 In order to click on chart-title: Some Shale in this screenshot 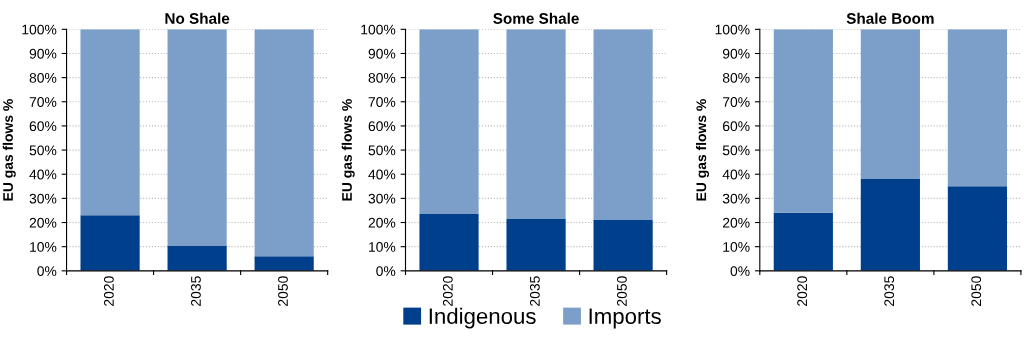, I will do `click(536, 18)`.